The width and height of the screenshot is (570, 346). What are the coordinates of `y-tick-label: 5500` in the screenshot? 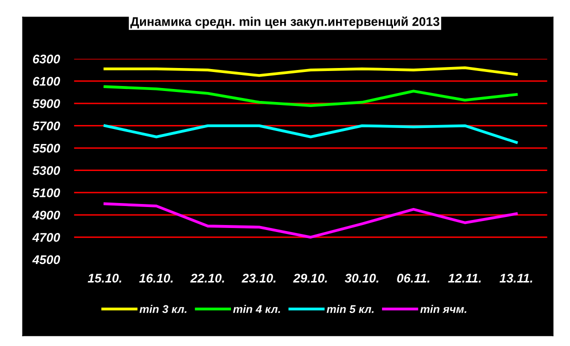 It's located at (46, 148).